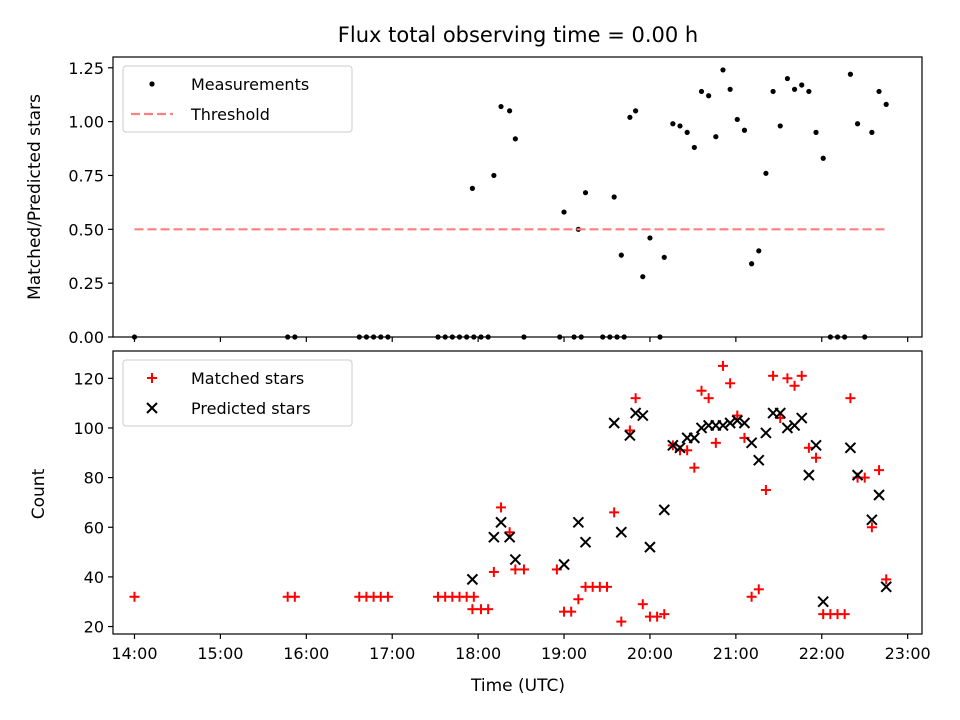  Describe the element at coordinates (86, 68) in the screenshot. I see `y-tick-label: 1.25` at that location.